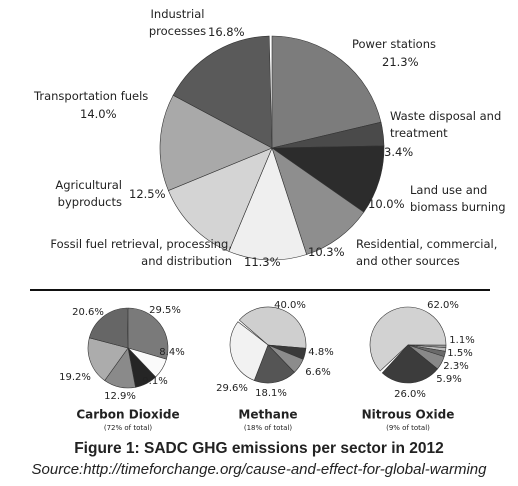  I want to click on pie-title: Methane, so click(267, 415).